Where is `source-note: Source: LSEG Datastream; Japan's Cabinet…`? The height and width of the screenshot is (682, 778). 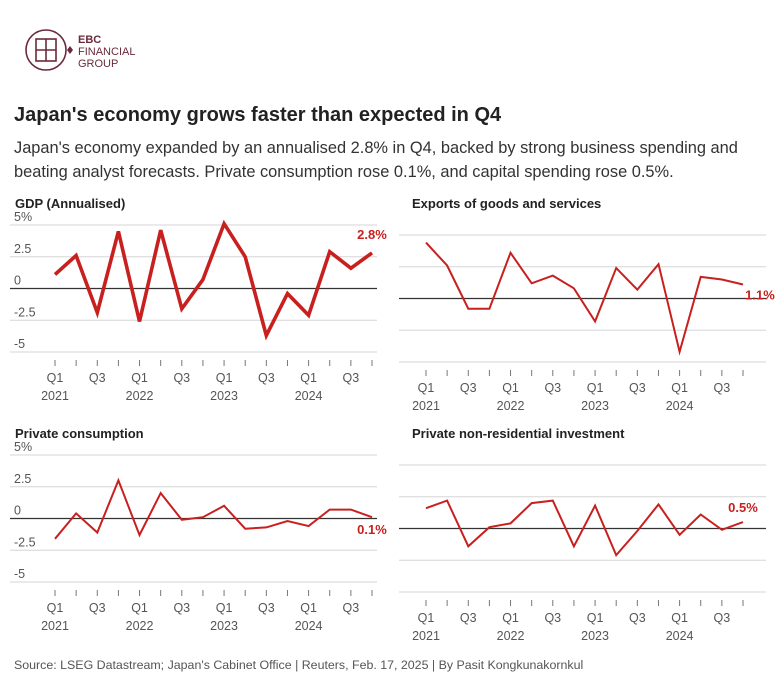 source-note: Source: LSEG Datastream; Japan's Cabinet… is located at coordinates (299, 665).